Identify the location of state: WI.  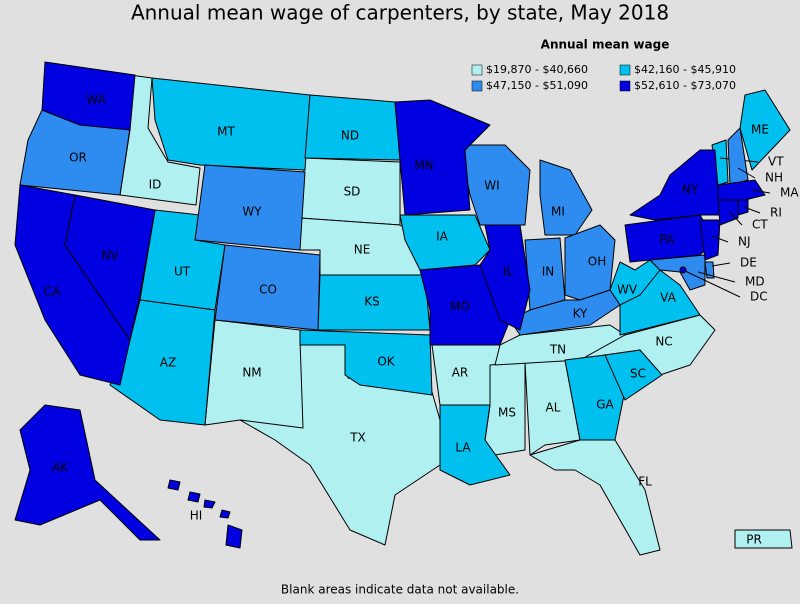
(495, 185).